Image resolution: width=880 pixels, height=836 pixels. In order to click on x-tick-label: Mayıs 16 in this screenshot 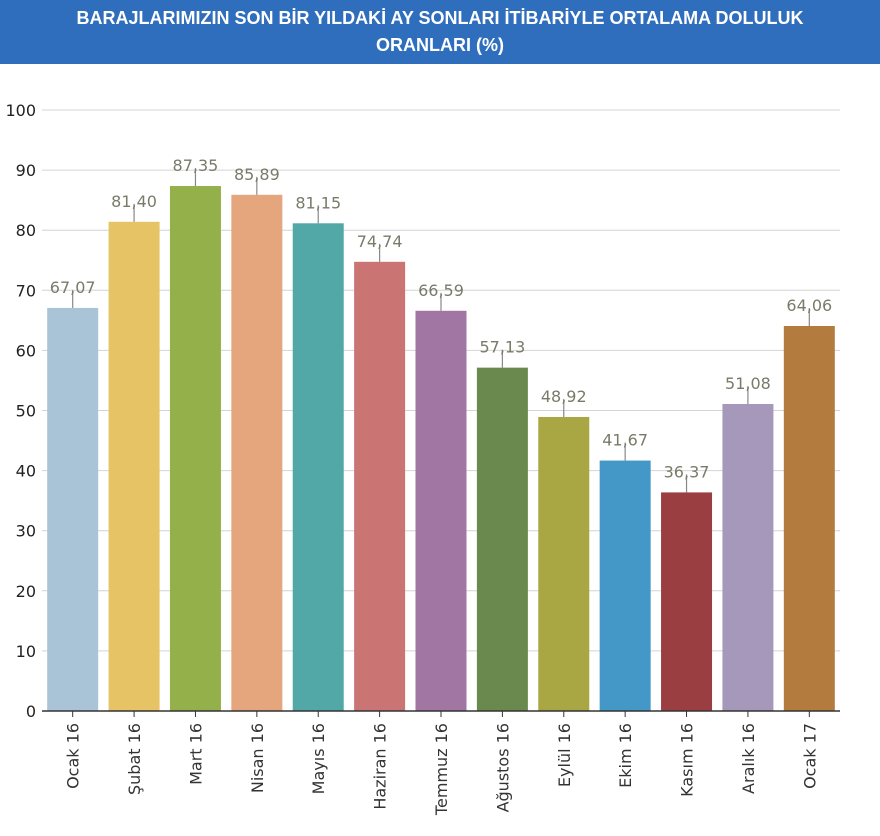, I will do `click(318, 758)`.